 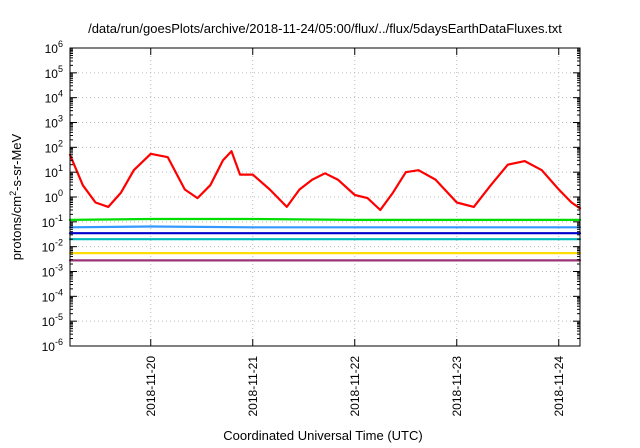 I want to click on y-tick-label: 10⁻⁶, so click(x=52, y=345).